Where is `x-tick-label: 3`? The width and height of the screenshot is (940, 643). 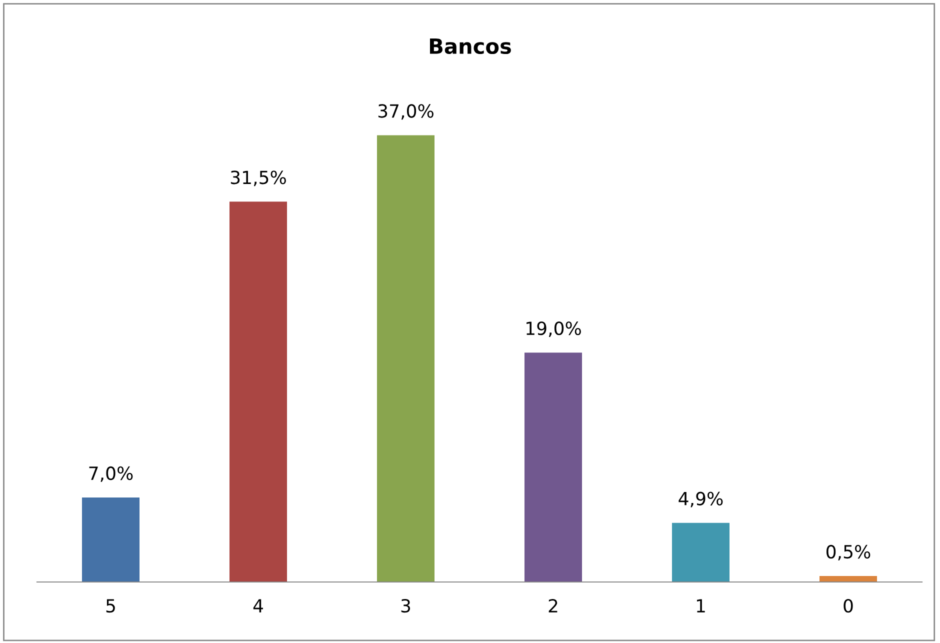 x-tick-label: 3 is located at coordinates (405, 605).